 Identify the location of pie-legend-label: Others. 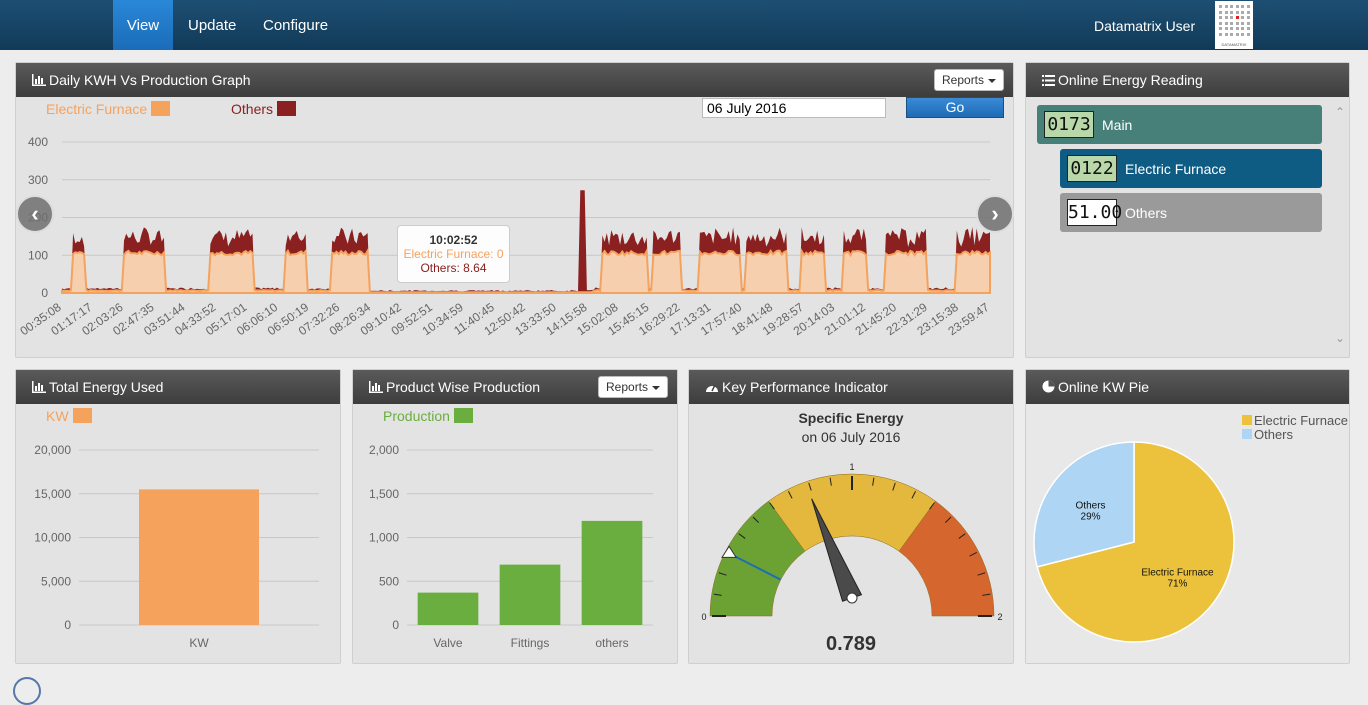
(1274, 434).